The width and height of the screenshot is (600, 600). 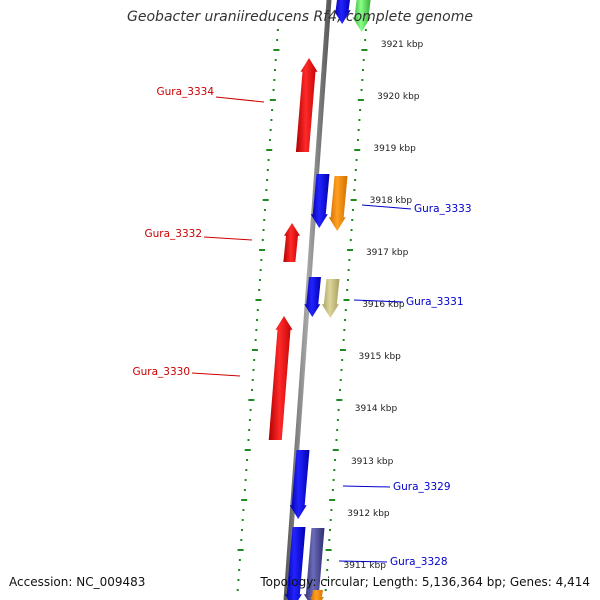 I want to click on gene-label-gura-3334: Gura_3334, so click(x=185, y=92).